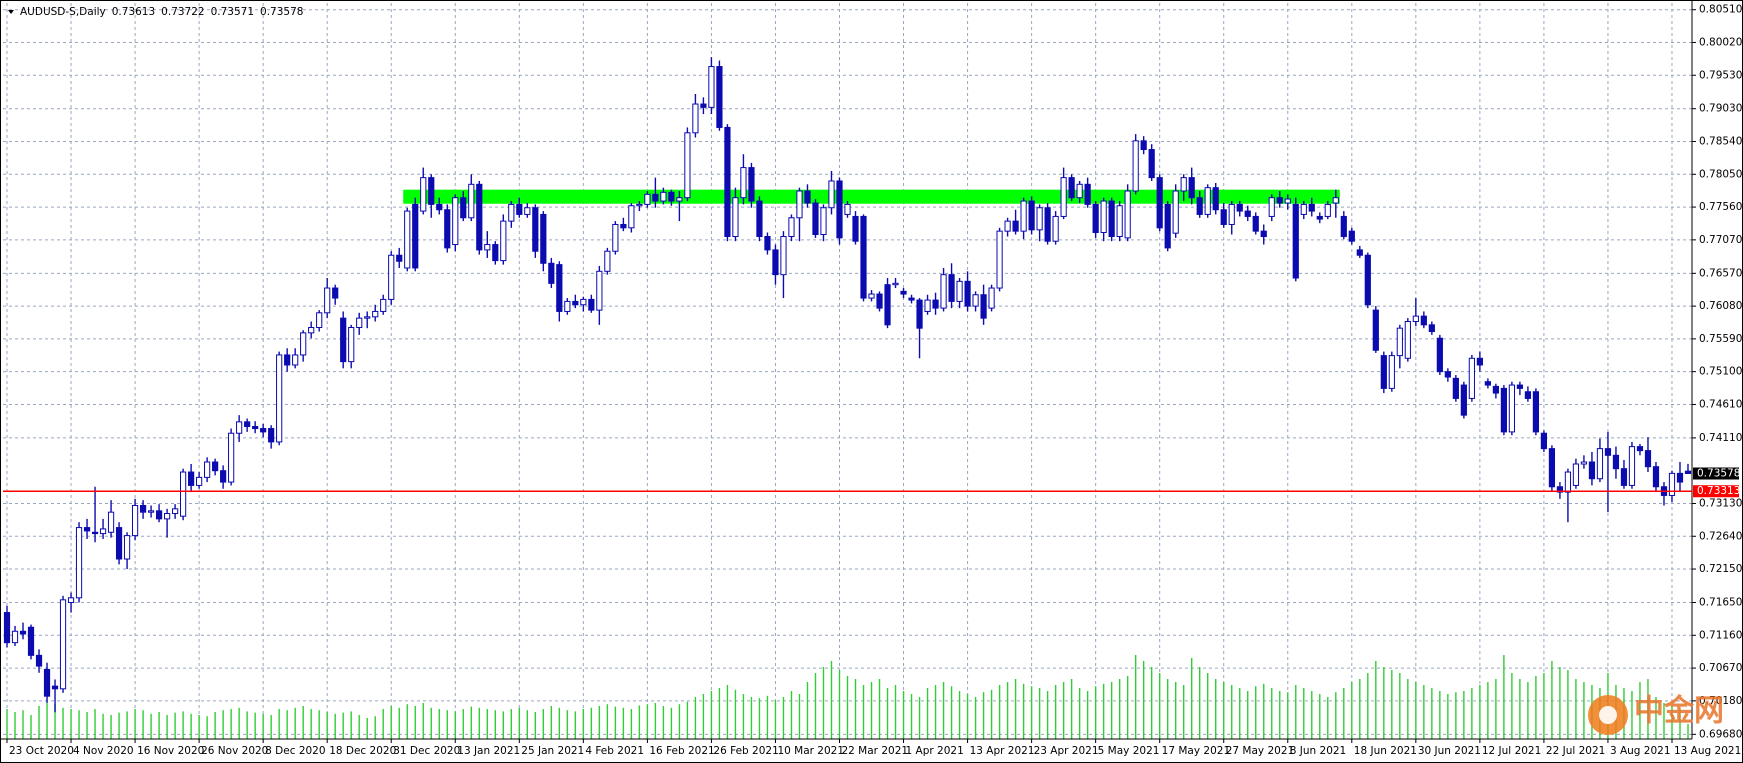 The height and width of the screenshot is (763, 1743). I want to click on x-tick-label: 12 Jul 2021, so click(1511, 751).